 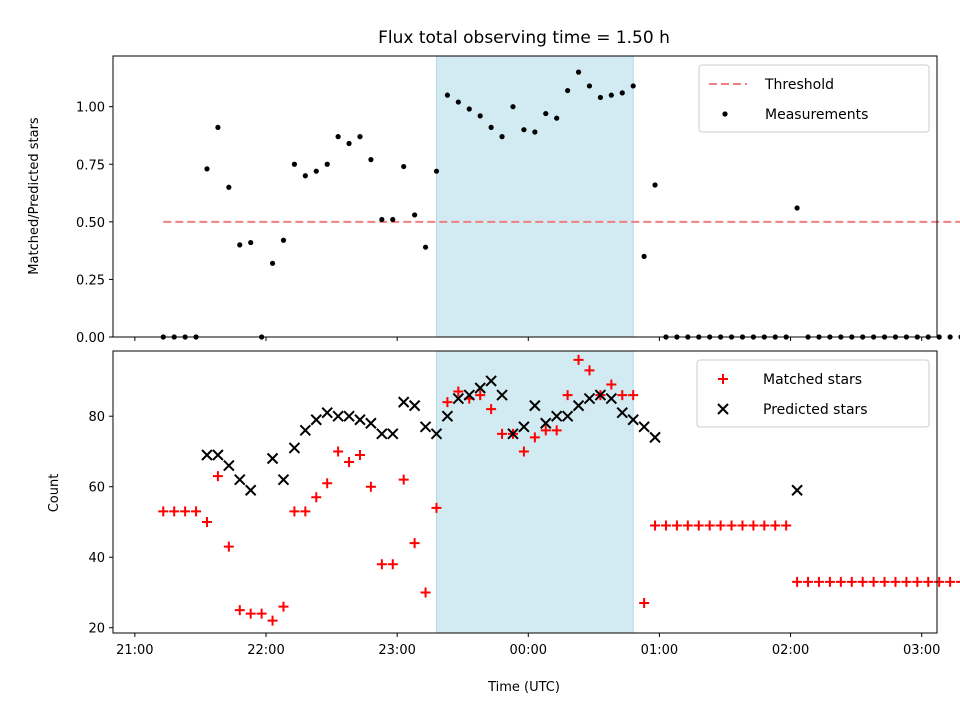 I want to click on legend-label: Predicted stars, so click(x=815, y=410).